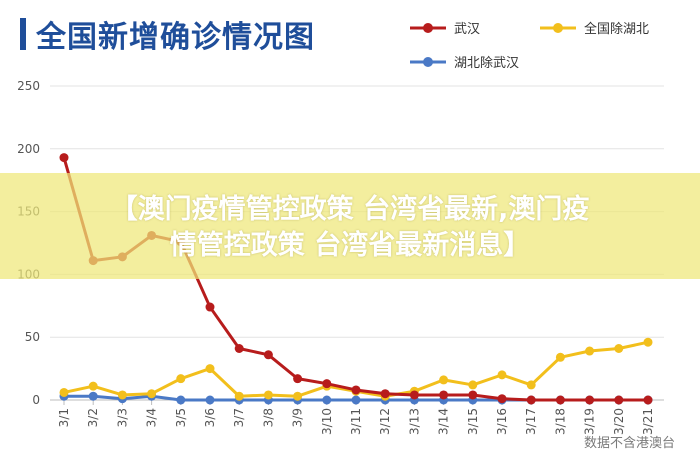 The height and width of the screenshot is (456, 700). I want to click on x-tick-label: 3/6, so click(210, 417).